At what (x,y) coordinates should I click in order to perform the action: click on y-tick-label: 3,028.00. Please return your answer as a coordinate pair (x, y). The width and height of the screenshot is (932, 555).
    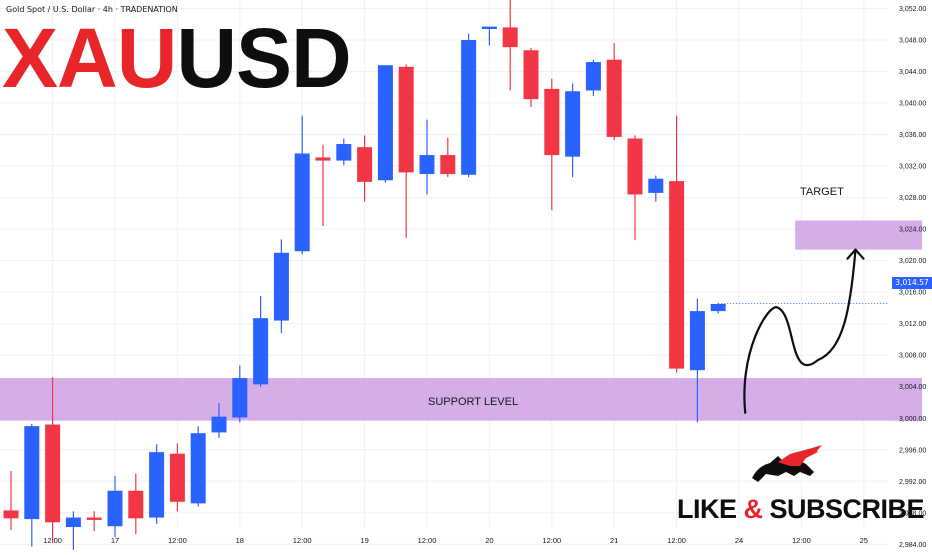
    Looking at the image, I should click on (912, 198).